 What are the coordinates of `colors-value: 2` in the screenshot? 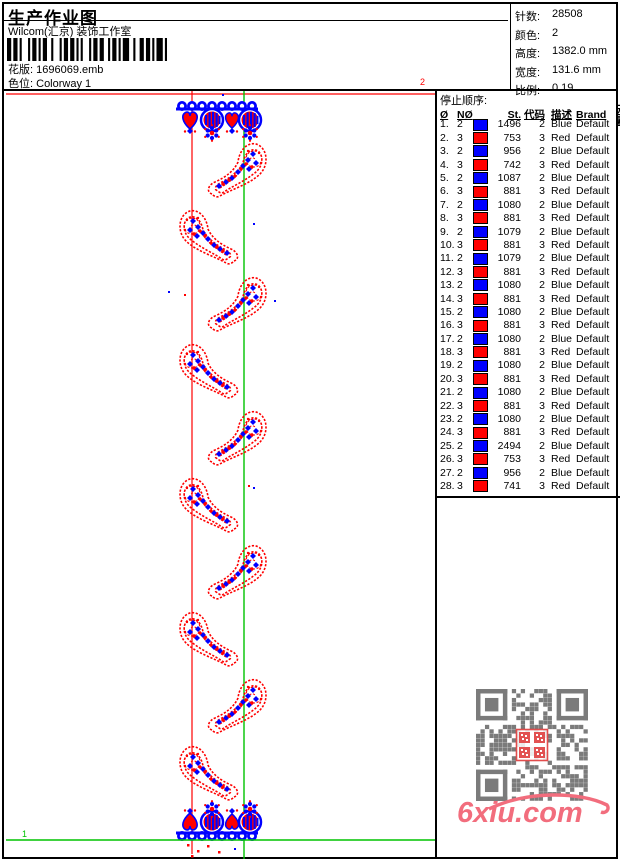 It's located at (555, 32).